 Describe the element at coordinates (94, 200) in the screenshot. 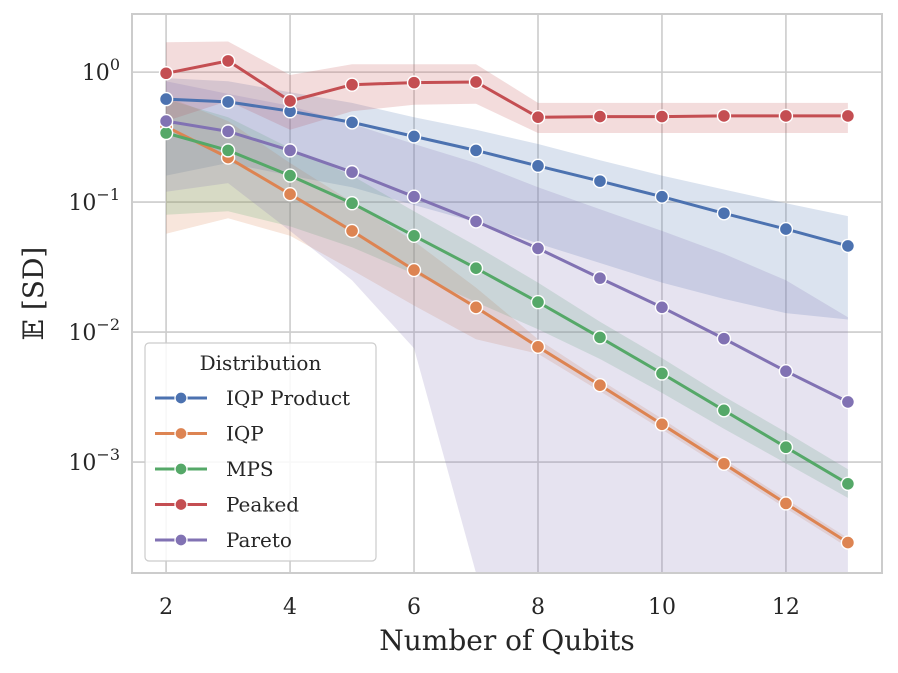

I see `y-tick-label: 10⁻¹` at that location.